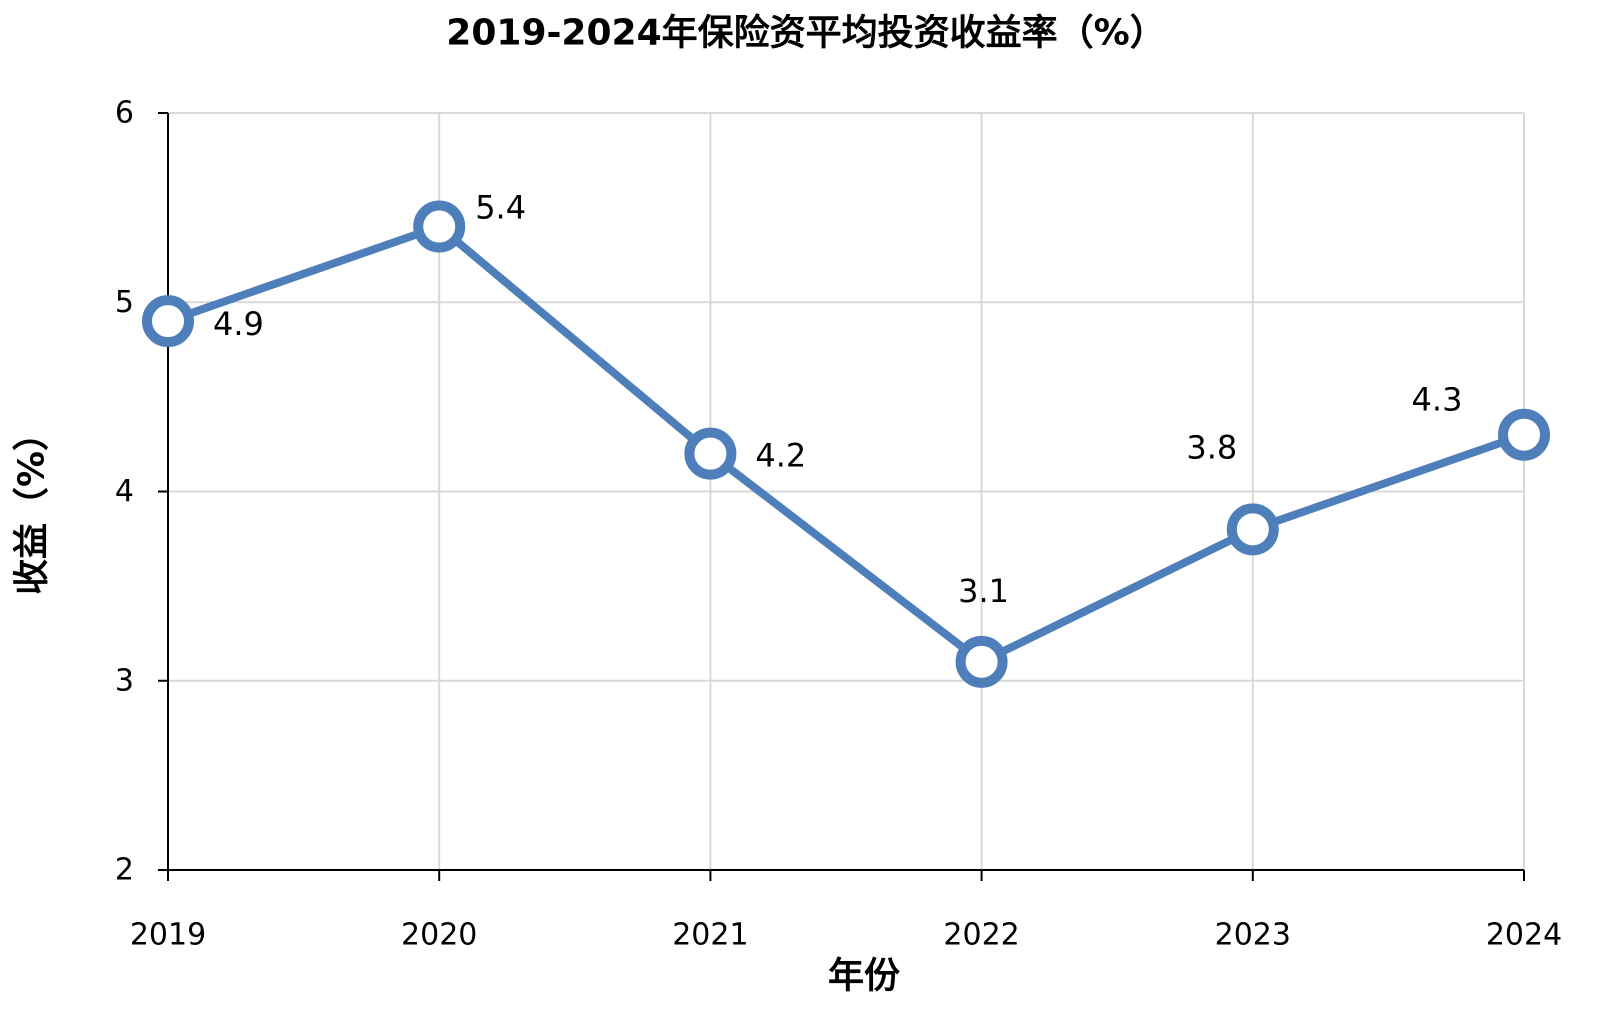 Image resolution: width=1600 pixels, height=1027 pixels. What do you see at coordinates (780, 456) in the screenshot?
I see `data-label: 4.2` at bounding box center [780, 456].